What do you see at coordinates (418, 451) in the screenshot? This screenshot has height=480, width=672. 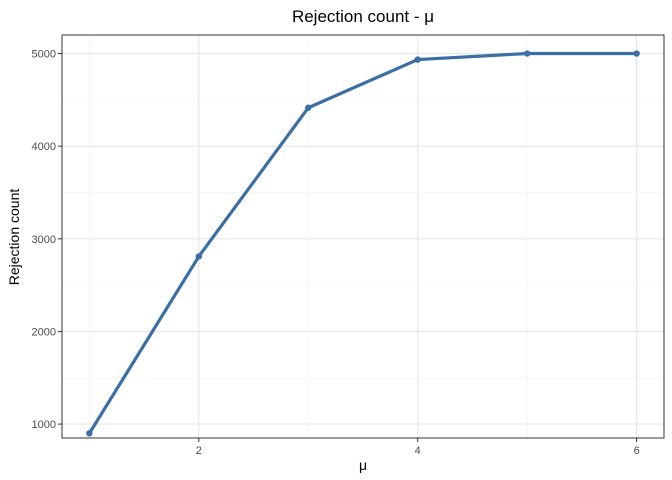 I see `x-tick-label: 4` at bounding box center [418, 451].